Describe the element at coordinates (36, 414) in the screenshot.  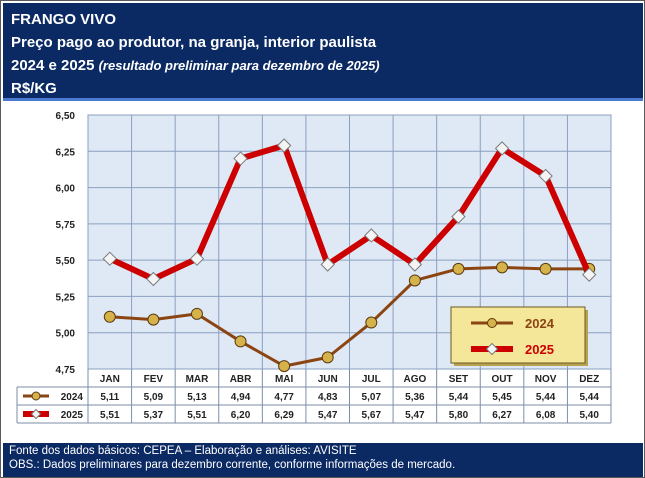
I see `table-key-marker-2025` at that location.